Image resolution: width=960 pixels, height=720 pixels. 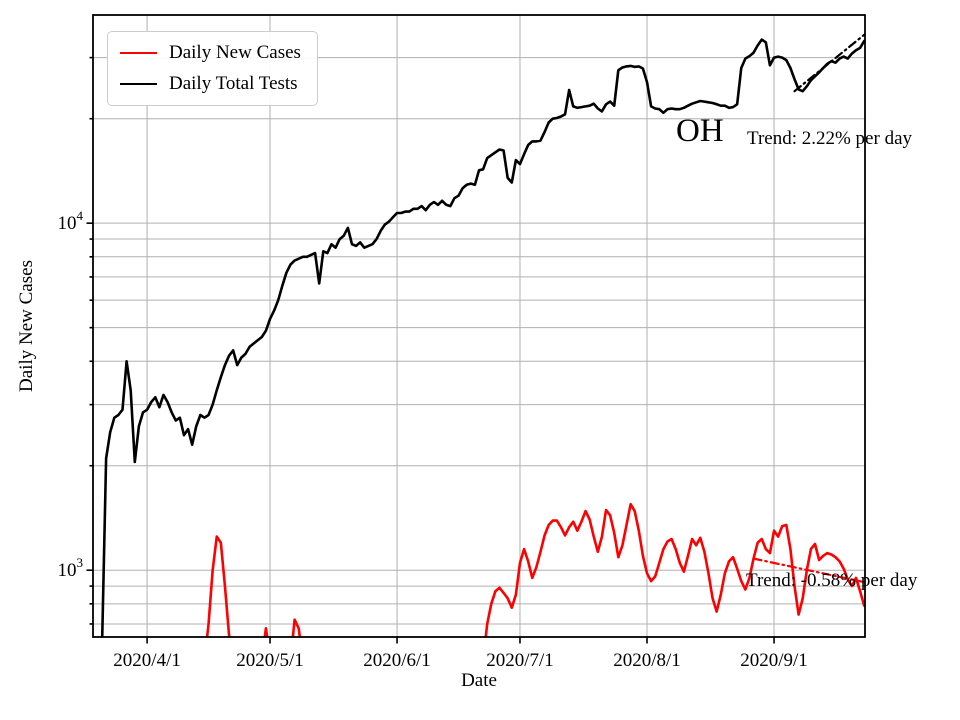 I want to click on y-tick-label: 10⁴, so click(x=71, y=221).